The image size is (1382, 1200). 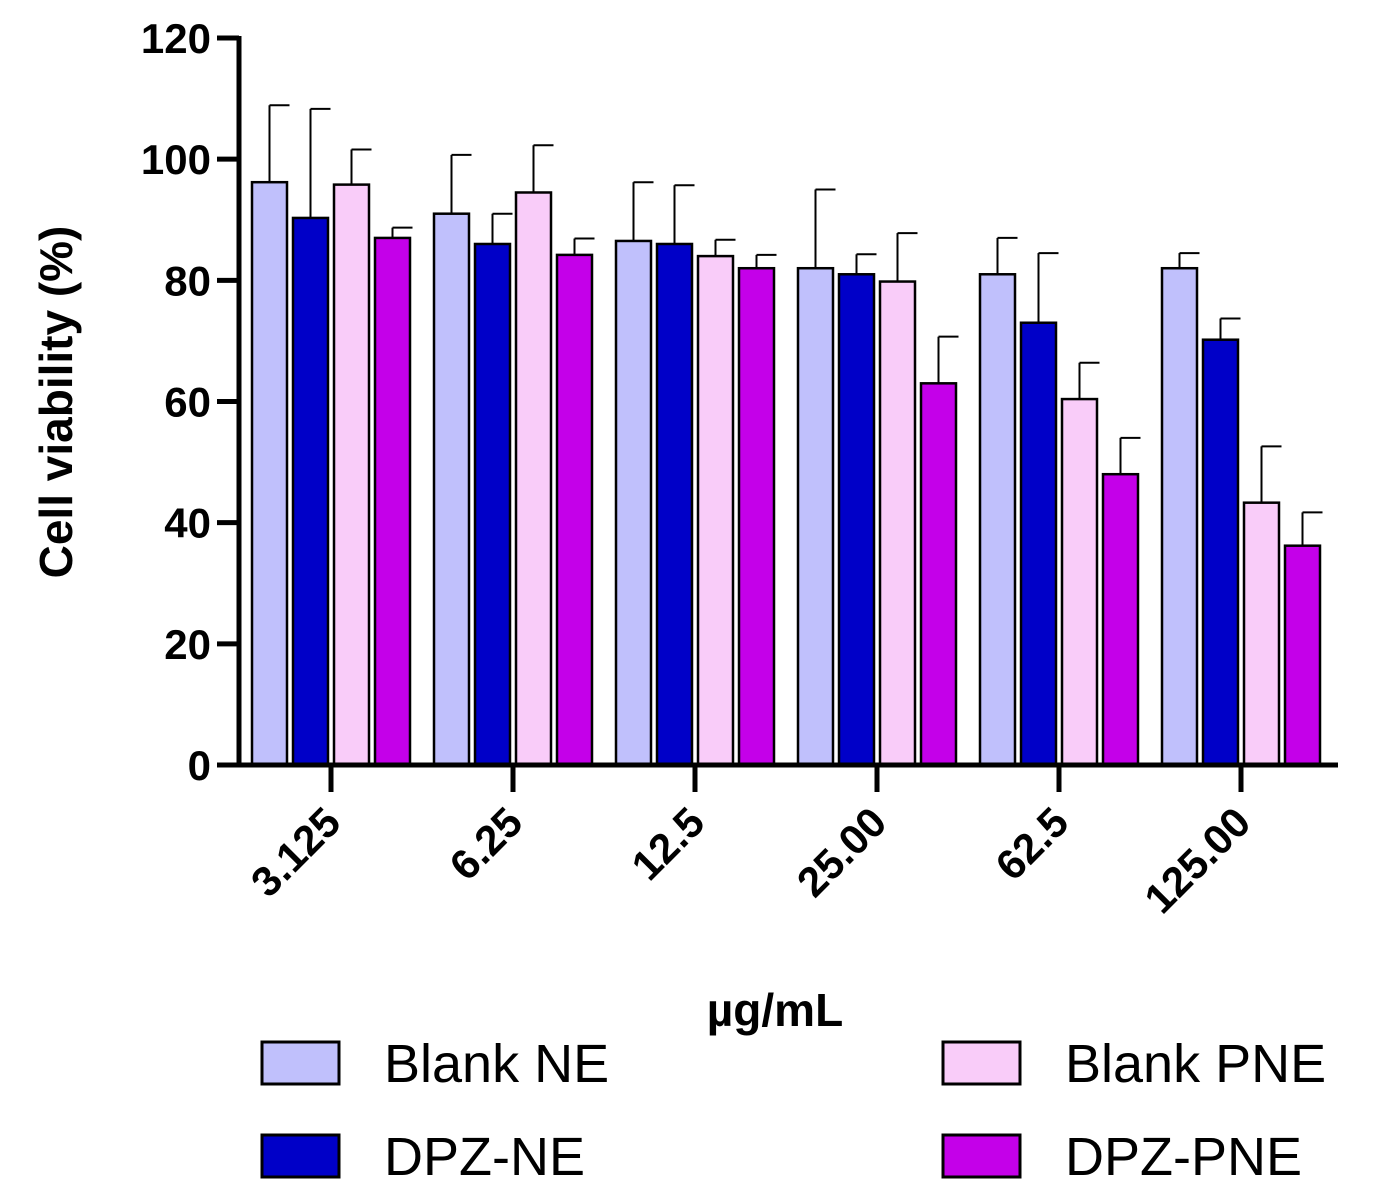 What do you see at coordinates (300, 1156) in the screenshot?
I see `legend-swatch-dpz-ne` at bounding box center [300, 1156].